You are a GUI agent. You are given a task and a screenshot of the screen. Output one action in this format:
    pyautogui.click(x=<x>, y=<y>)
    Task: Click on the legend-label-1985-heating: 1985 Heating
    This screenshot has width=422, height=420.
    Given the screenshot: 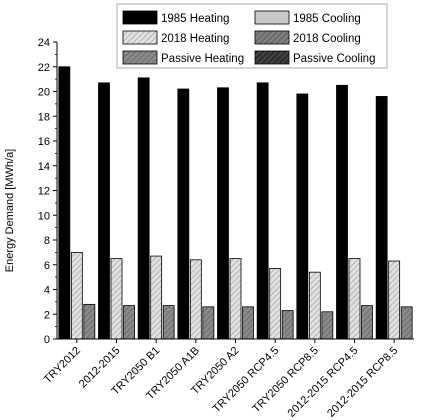 What is the action you would take?
    pyautogui.click(x=195, y=19)
    